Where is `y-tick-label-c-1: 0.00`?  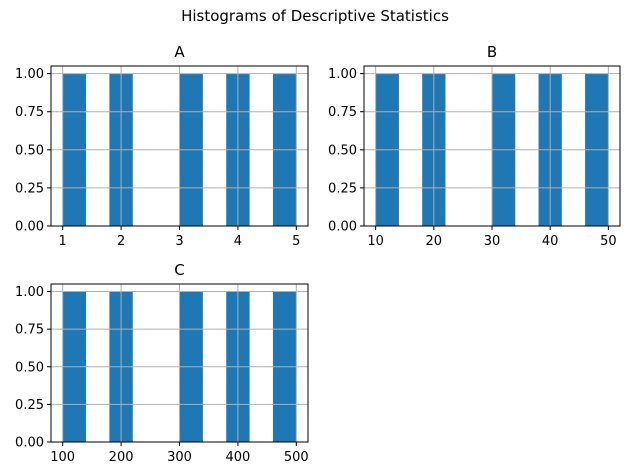 y-tick-label-c-1: 0.00 is located at coordinates (29, 443).